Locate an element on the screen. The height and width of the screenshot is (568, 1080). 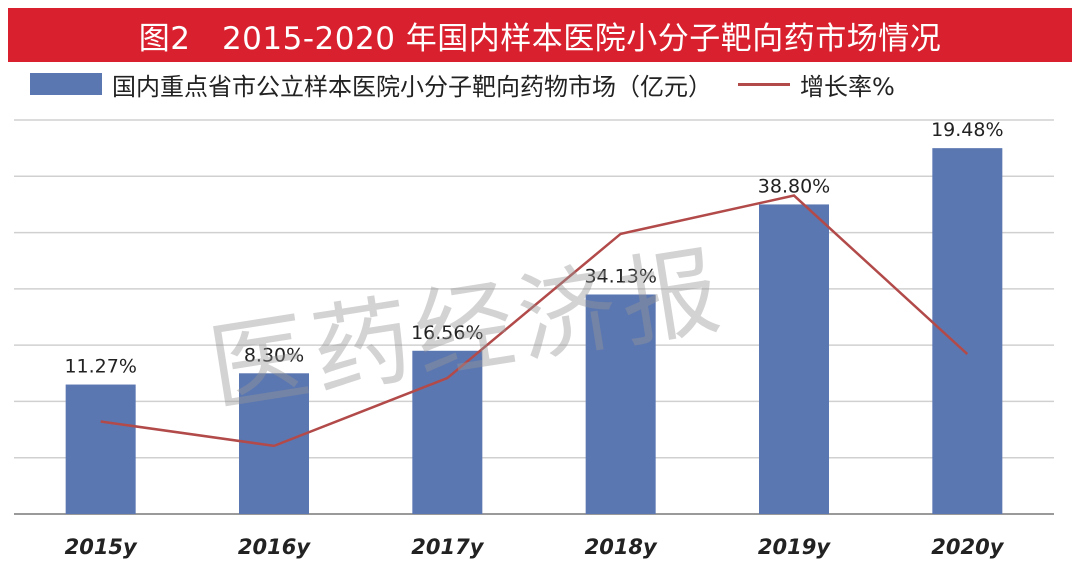
x-tick-label: 2020y is located at coordinates (967, 547).